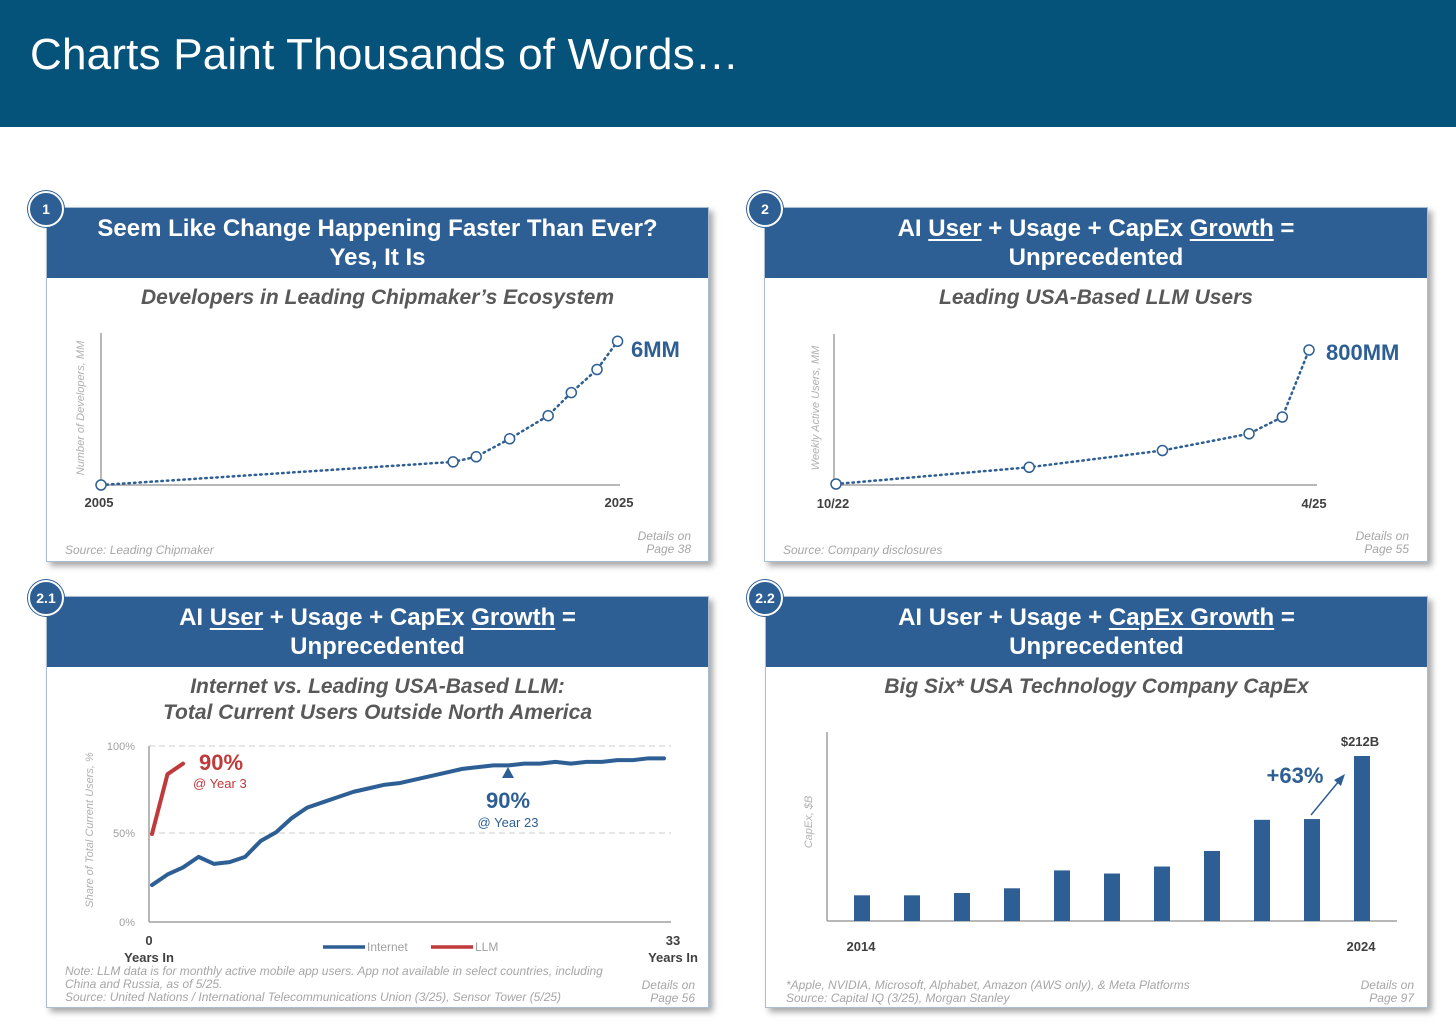 Image resolution: width=1456 pixels, height=1036 pixels. What do you see at coordinates (387, 947) in the screenshot?
I see `legend-label-internet: Internet` at bounding box center [387, 947].